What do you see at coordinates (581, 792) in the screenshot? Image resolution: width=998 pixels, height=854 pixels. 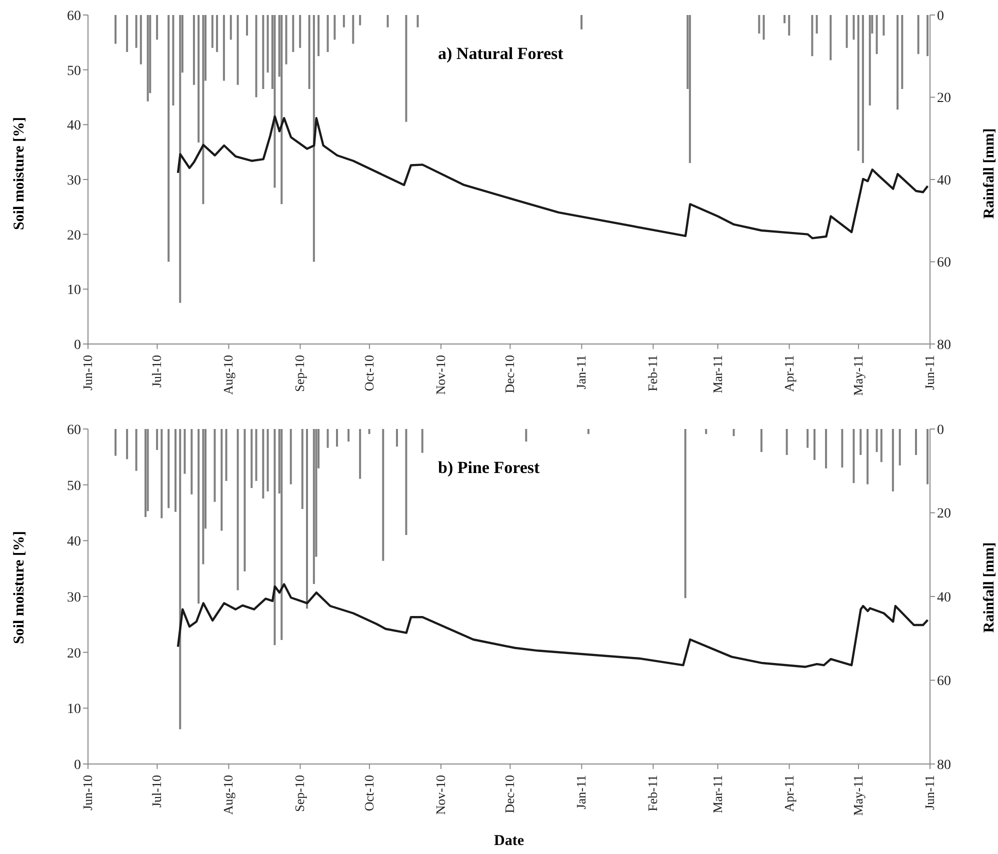 I see `x-tick-label: Jan-11` at bounding box center [581, 792].